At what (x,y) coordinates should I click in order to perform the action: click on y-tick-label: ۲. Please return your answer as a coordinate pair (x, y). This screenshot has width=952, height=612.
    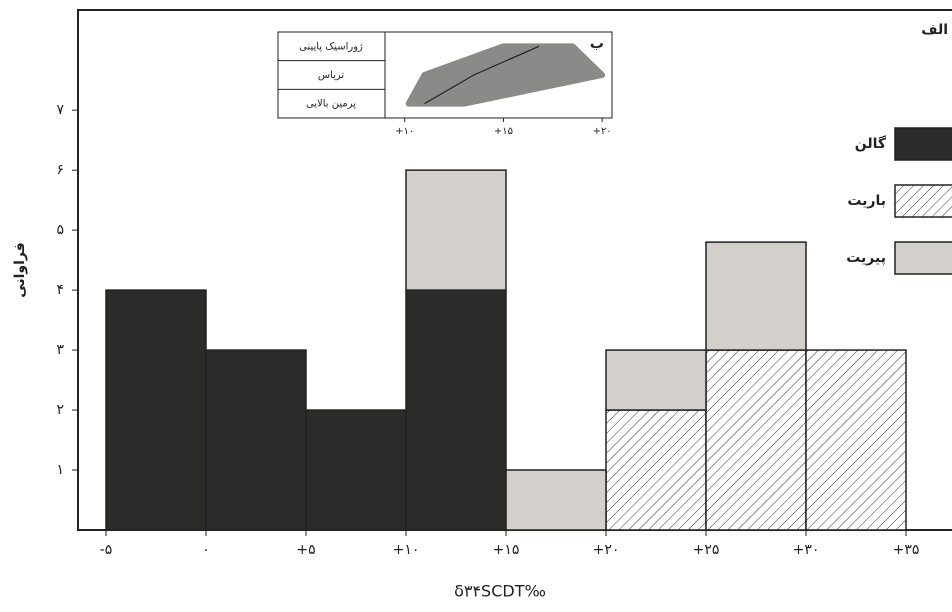
    Looking at the image, I should click on (60, 410).